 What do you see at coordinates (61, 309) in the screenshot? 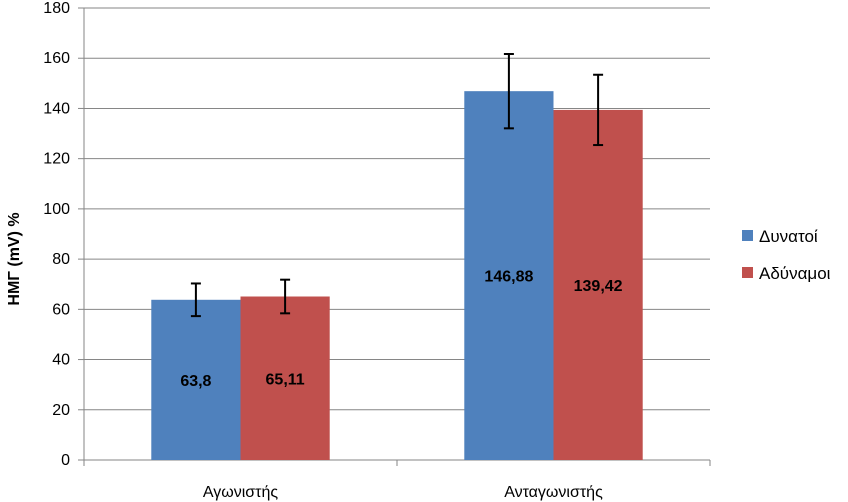
I see `y-tick-label: 60` at bounding box center [61, 309].